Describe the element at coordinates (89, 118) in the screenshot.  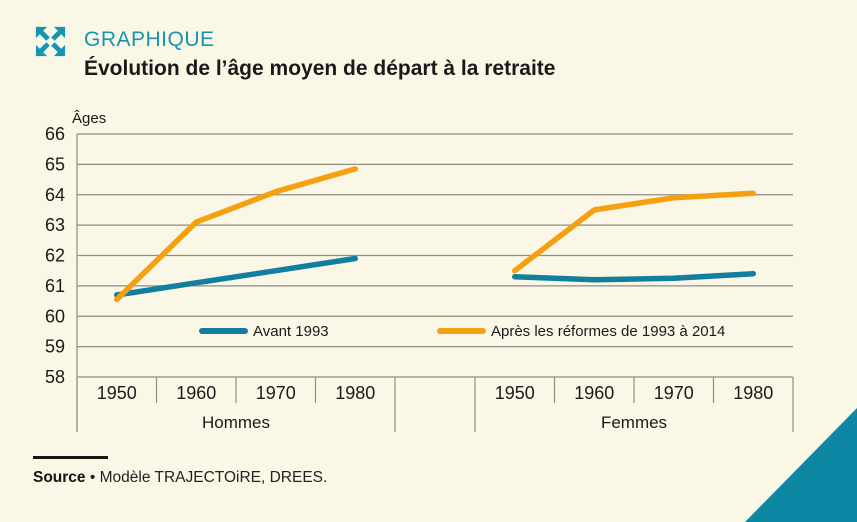
I see `y-axis-title: Âges` at that location.